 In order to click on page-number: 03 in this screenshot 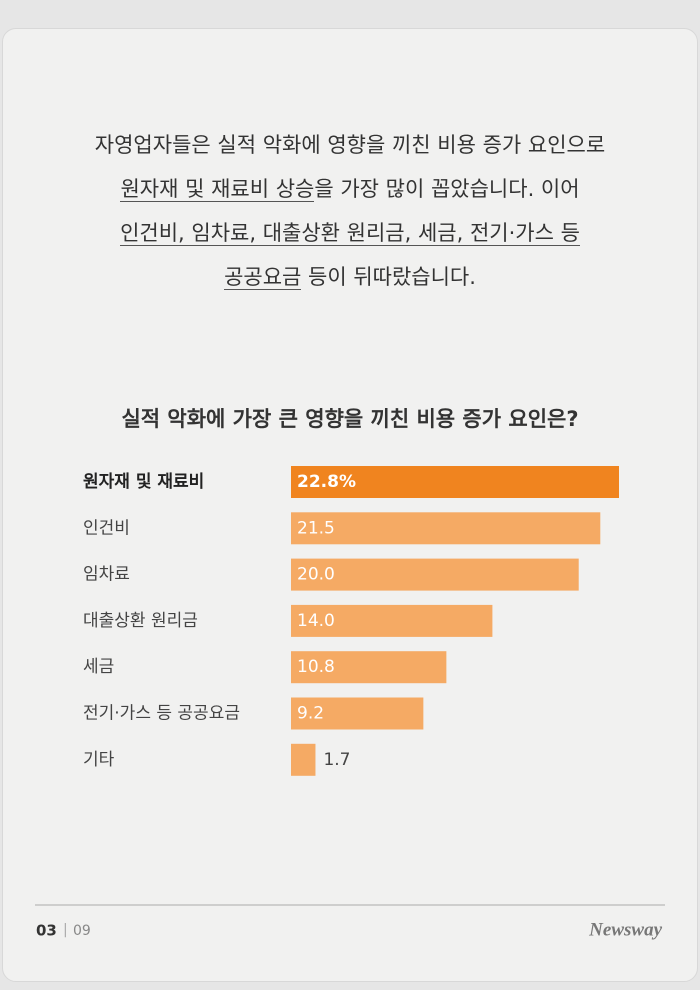, I will do `click(46, 931)`.